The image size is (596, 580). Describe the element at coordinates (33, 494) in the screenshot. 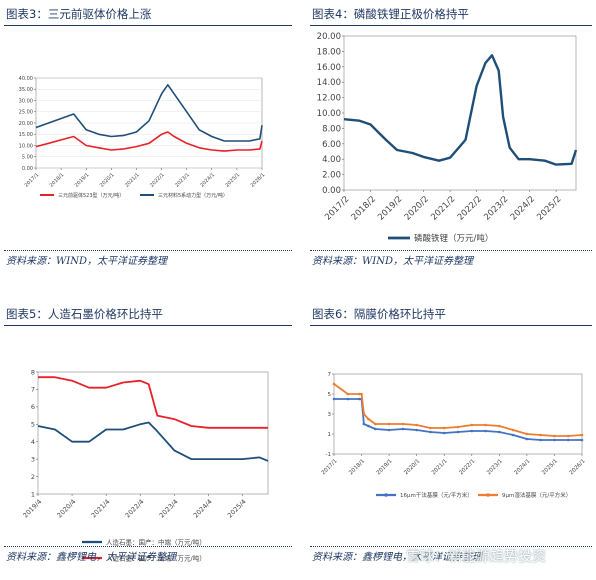

I see `y-tick-label: 1` at that location.